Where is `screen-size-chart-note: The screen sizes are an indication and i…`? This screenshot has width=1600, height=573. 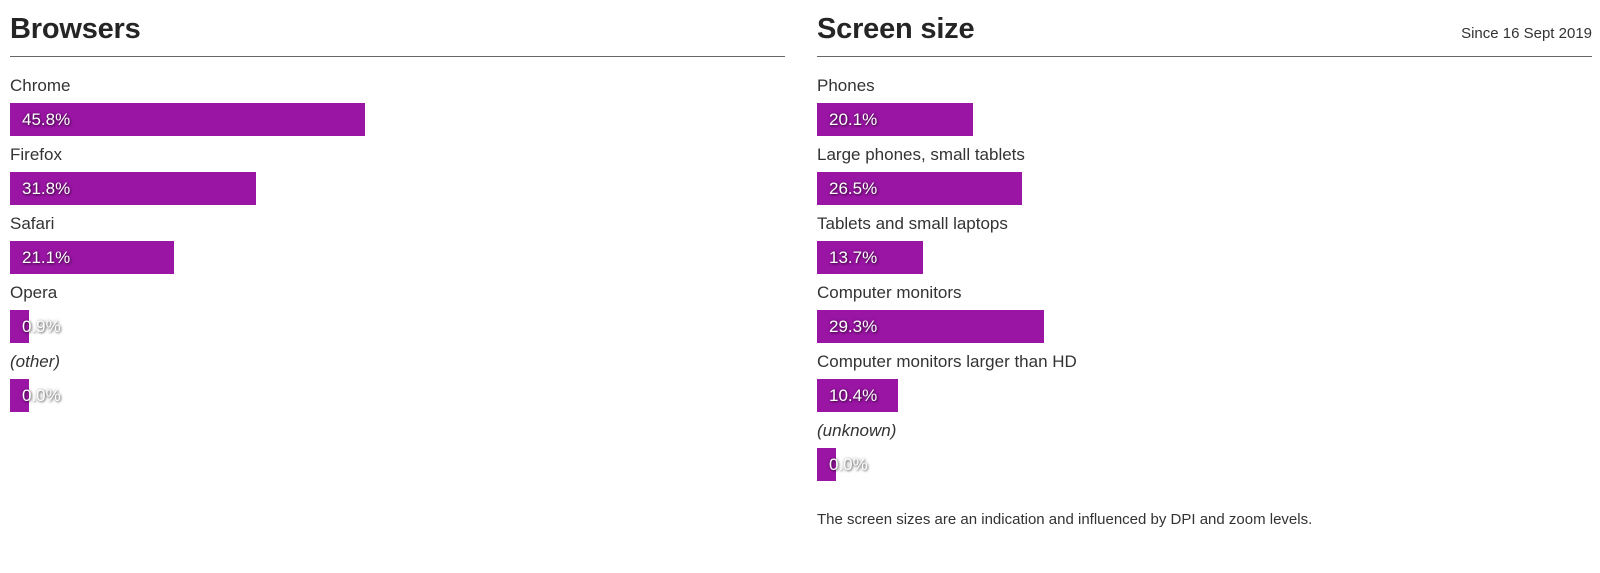
screen-size-chart-note: The screen sizes are an indication and i… is located at coordinates (1065, 519).